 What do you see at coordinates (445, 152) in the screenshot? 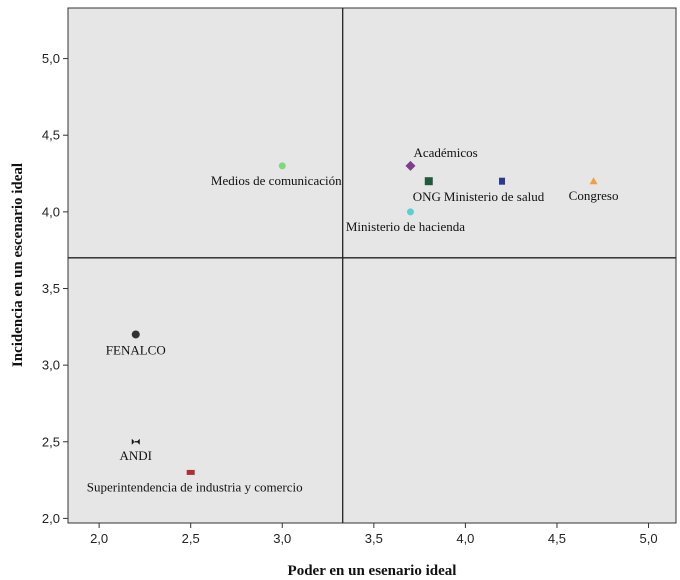
I see `data-point-label: Académicos` at bounding box center [445, 152].